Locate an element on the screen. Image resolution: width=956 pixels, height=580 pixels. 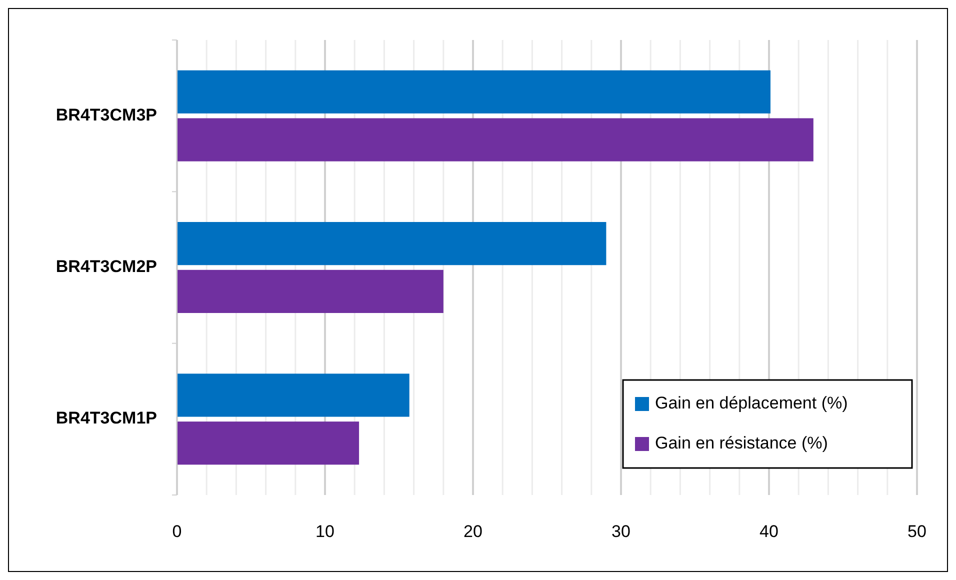
x-tick-label: 0 is located at coordinates (177, 531).